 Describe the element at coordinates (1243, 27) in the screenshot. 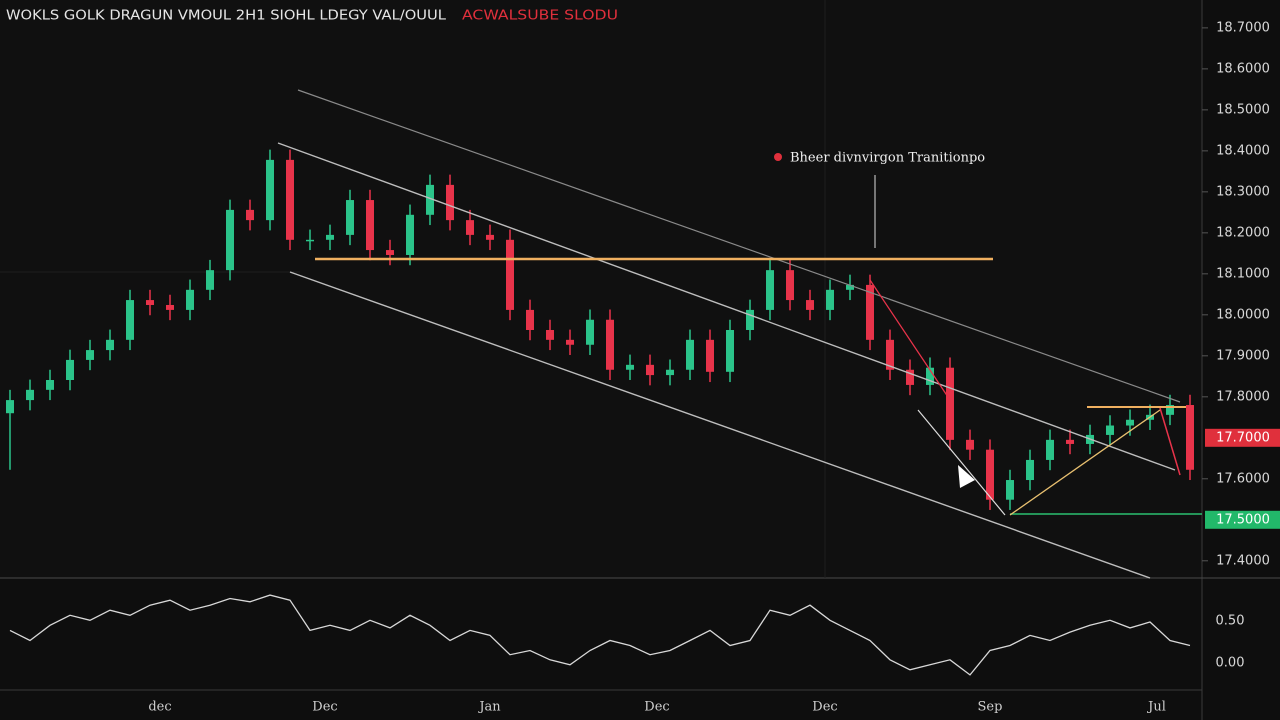

I see `y-tick-label: 18.7000` at that location.